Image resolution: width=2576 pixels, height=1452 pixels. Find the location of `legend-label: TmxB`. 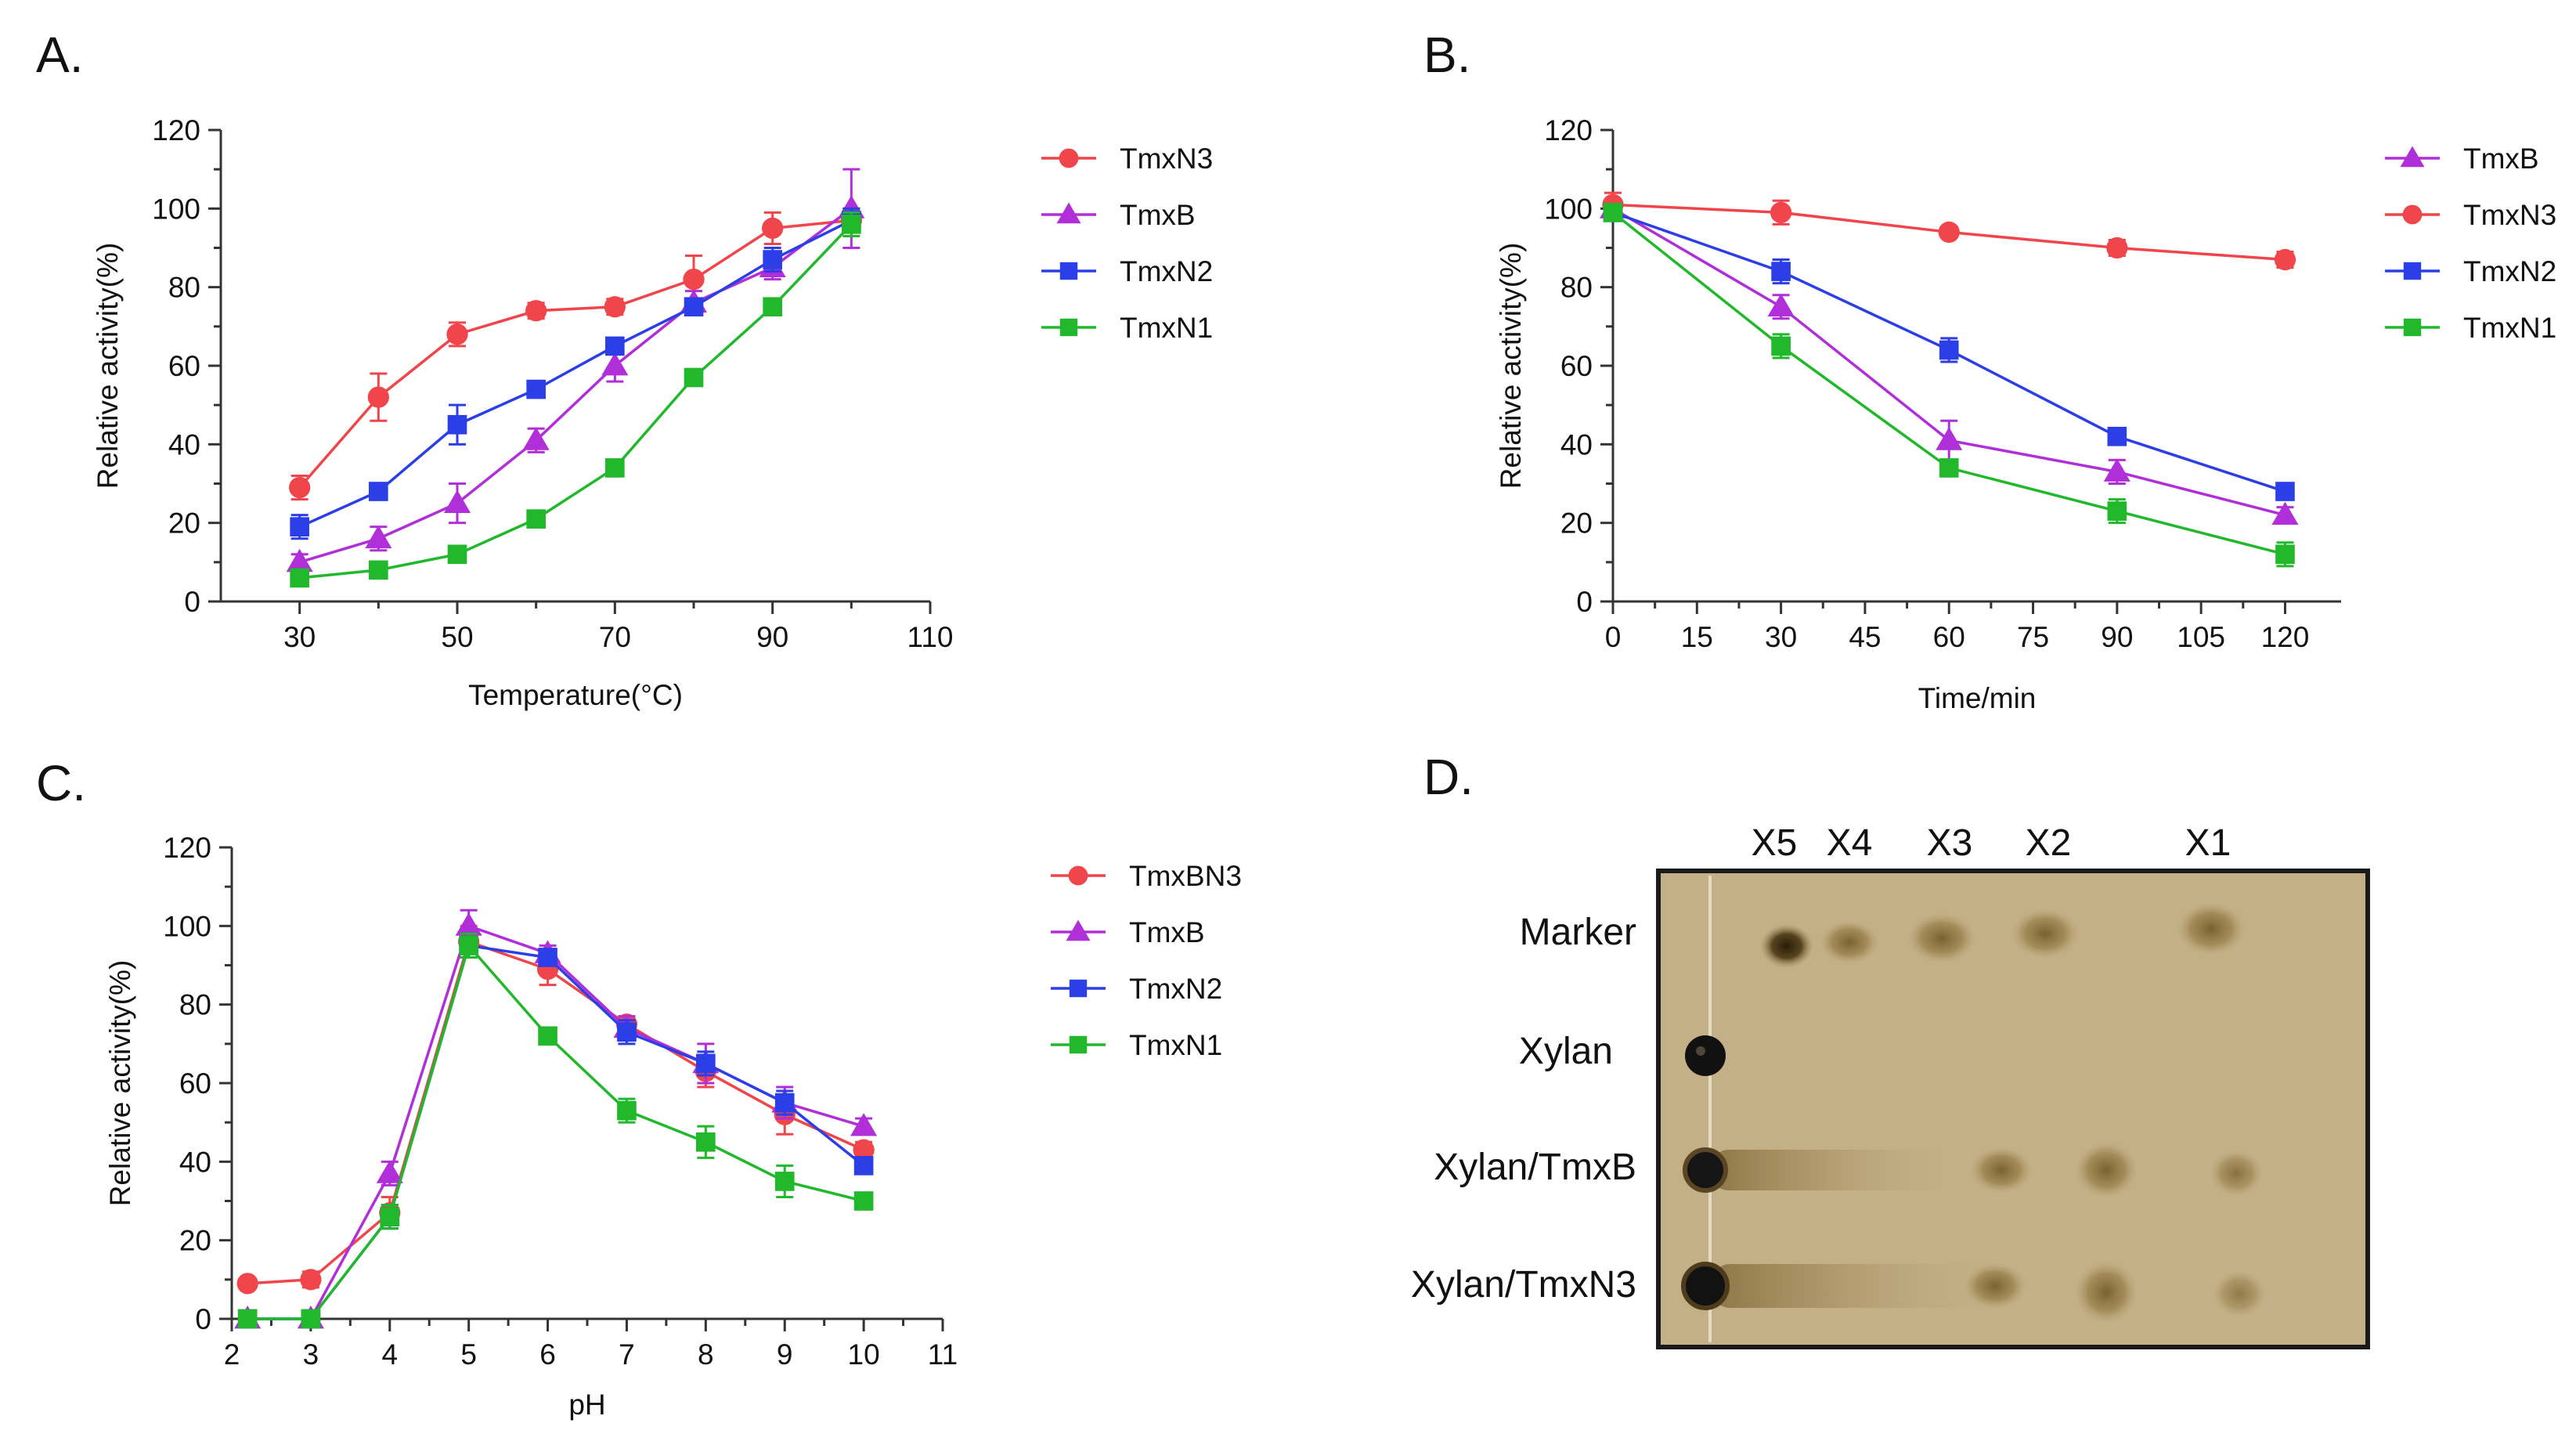

legend-label: TmxB is located at coordinates (2501, 159).